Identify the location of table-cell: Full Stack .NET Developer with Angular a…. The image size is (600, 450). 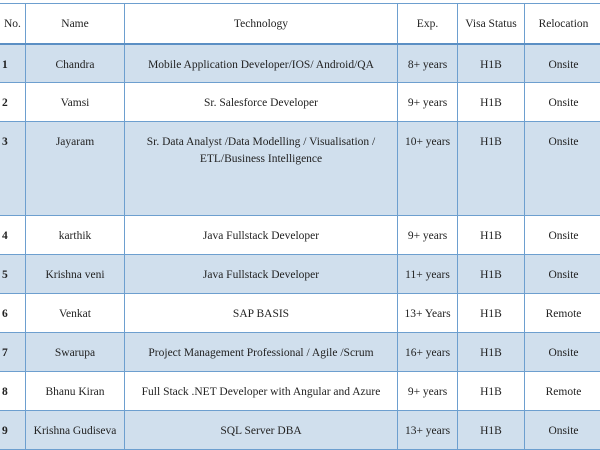
(261, 391).